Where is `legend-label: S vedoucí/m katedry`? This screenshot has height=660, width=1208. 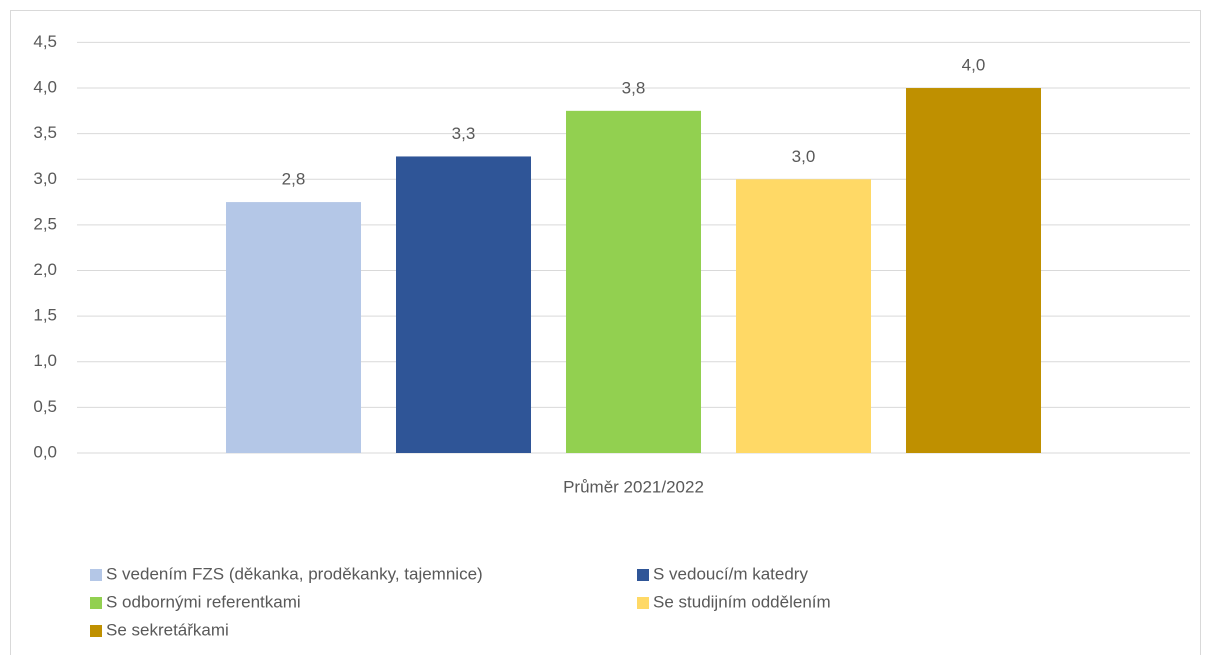
legend-label: S vedoucí/m katedry is located at coordinates (730, 573).